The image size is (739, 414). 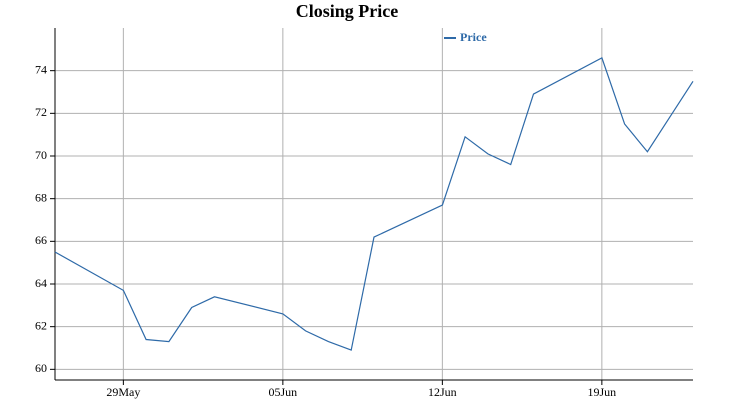 What do you see at coordinates (473, 37) in the screenshot?
I see `legend-label: Price` at bounding box center [473, 37].